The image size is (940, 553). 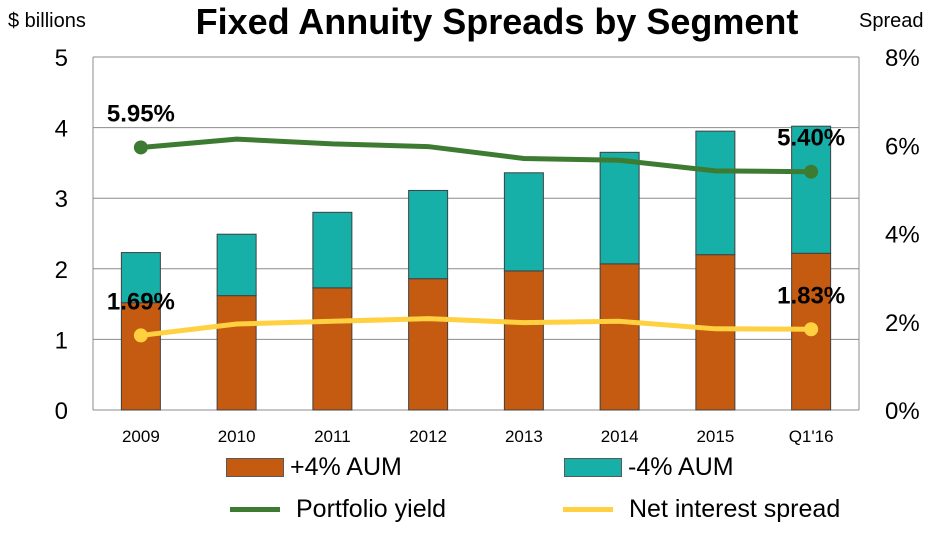 I want to click on y2-tick-label: 2%, so click(x=902, y=323).